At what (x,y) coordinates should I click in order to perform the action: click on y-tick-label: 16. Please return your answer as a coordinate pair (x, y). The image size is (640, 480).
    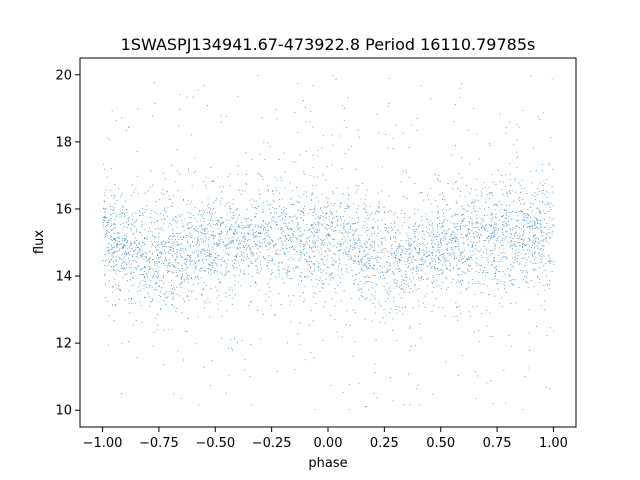
    Looking at the image, I should click on (63, 209).